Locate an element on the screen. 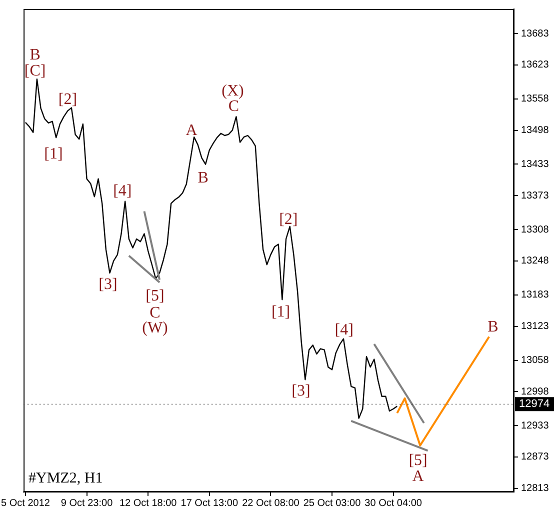  x-tick-label: 17 Oct 13:00 is located at coordinates (209, 503).